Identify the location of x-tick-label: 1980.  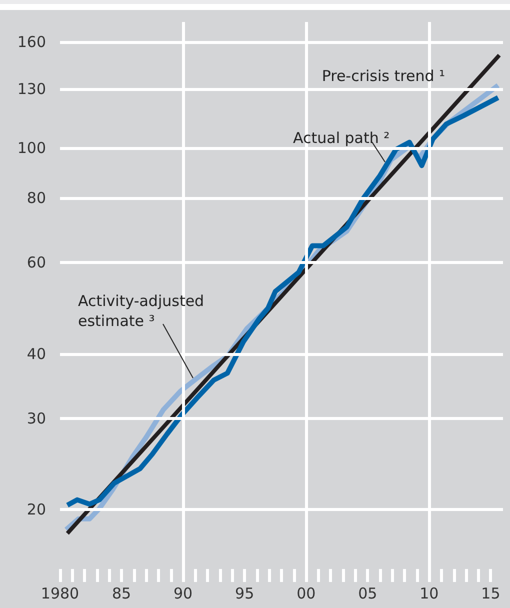
(60, 593).